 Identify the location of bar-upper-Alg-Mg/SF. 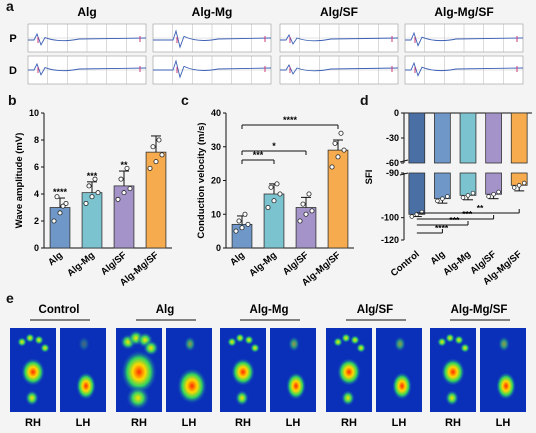
(519, 138).